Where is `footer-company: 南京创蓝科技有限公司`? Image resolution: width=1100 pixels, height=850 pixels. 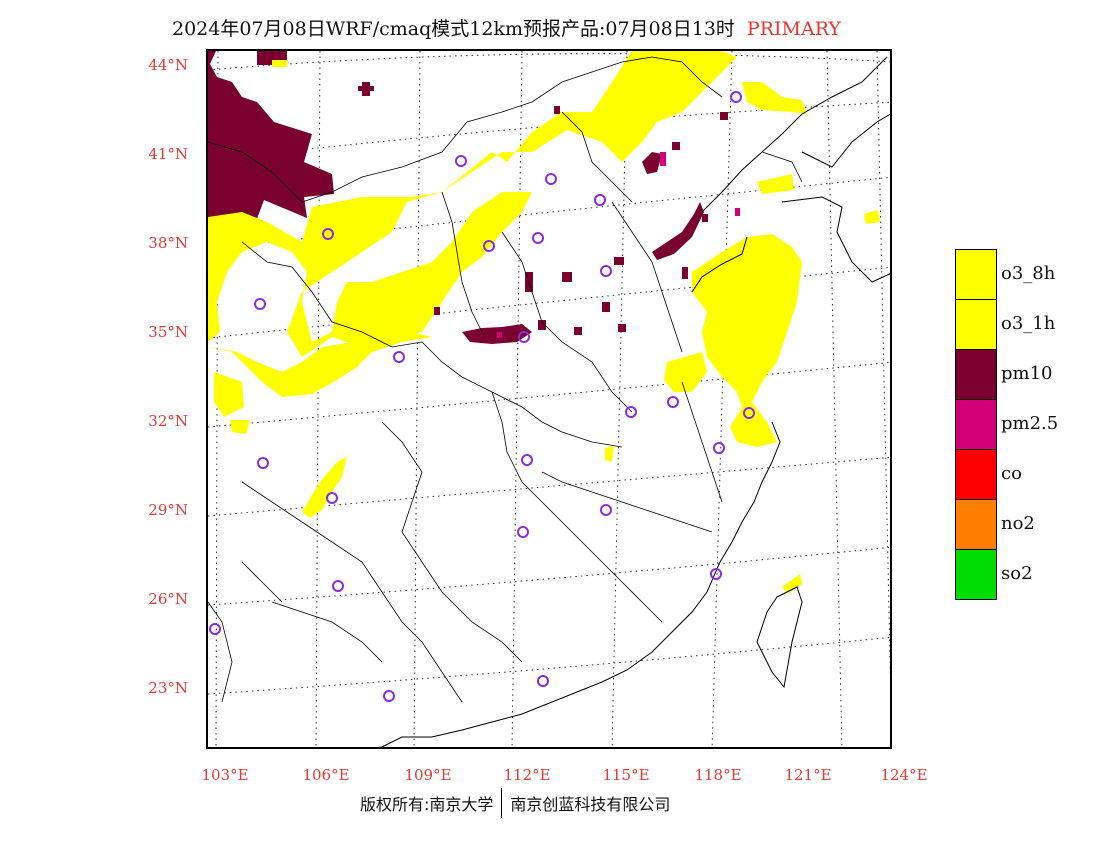
footer-company: 南京创蓝科技有限公司 is located at coordinates (590, 804).